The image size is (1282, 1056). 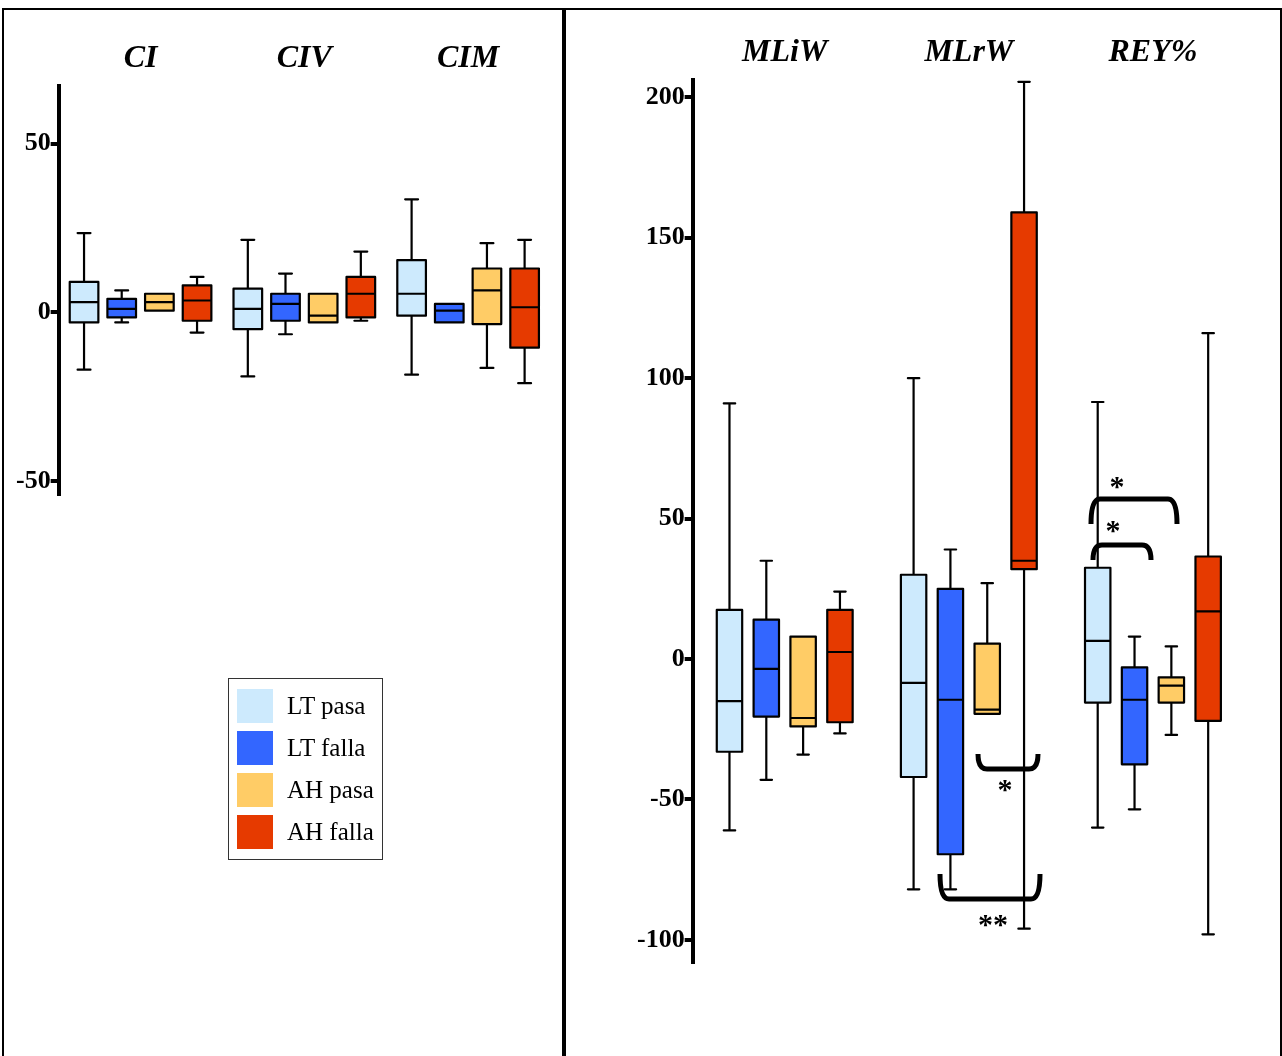 I want to click on legend-label: LT falla, so click(x=326, y=748).